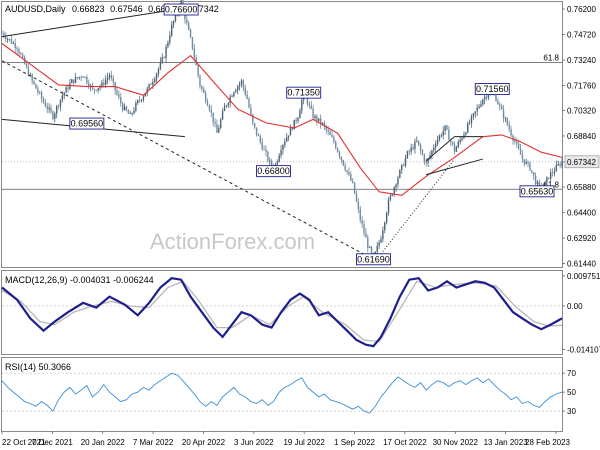  Describe the element at coordinates (202, 9) in the screenshot. I see `ohlc-close: 0.67342` at that location.